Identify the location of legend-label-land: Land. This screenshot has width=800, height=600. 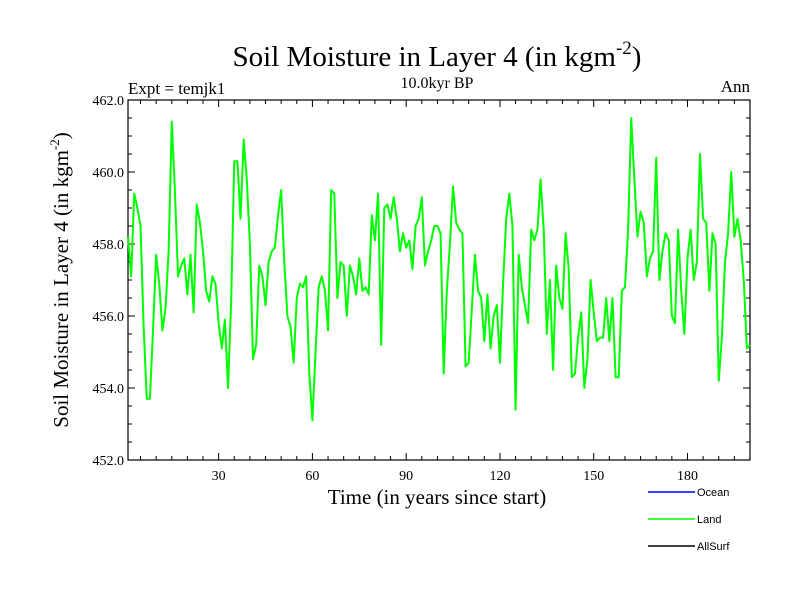
(709, 520).